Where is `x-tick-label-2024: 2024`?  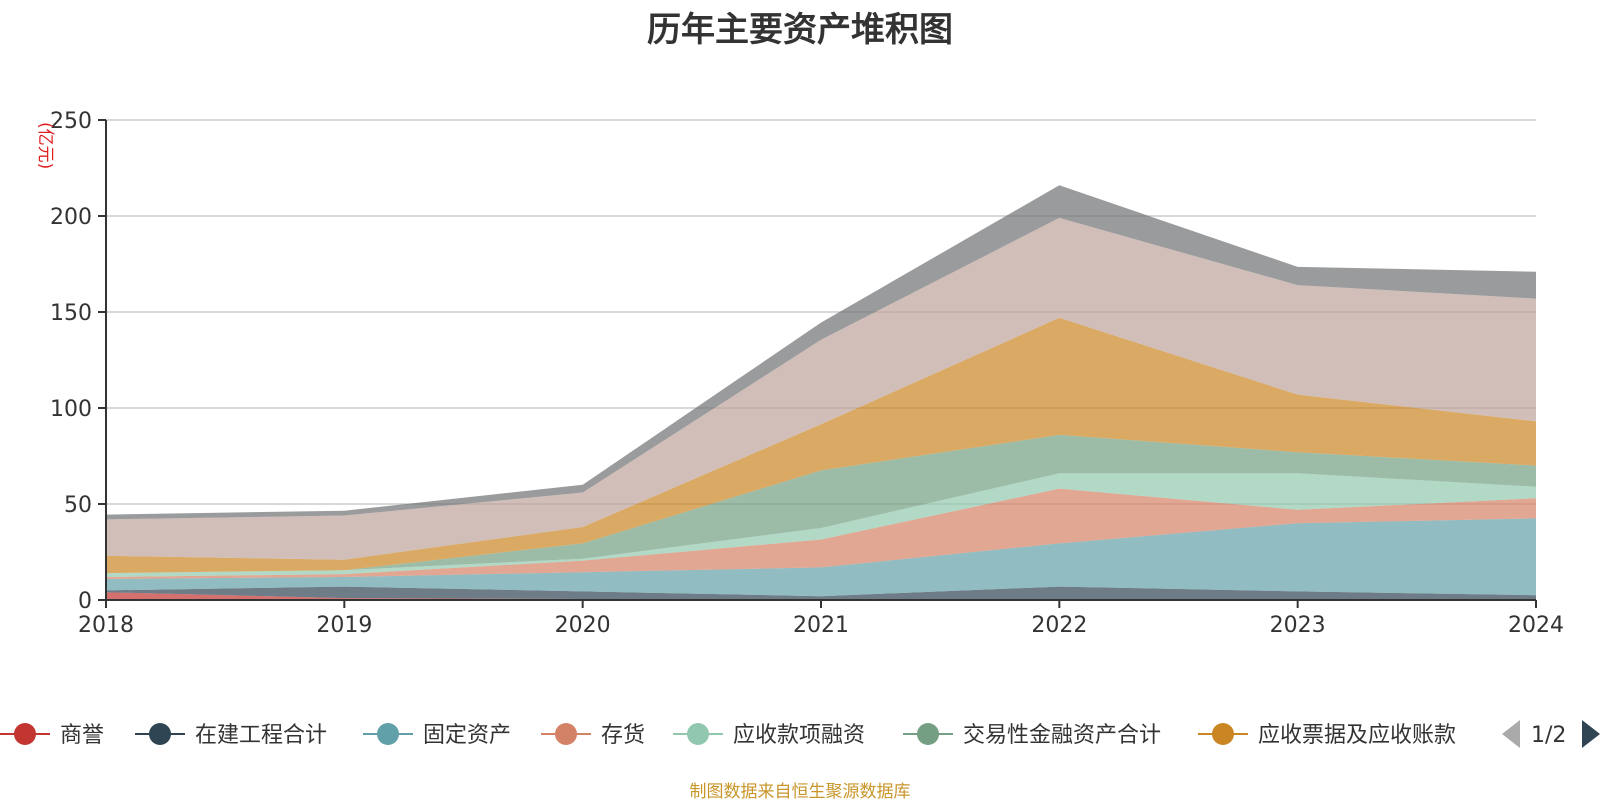 x-tick-label-2024: 2024 is located at coordinates (1536, 625).